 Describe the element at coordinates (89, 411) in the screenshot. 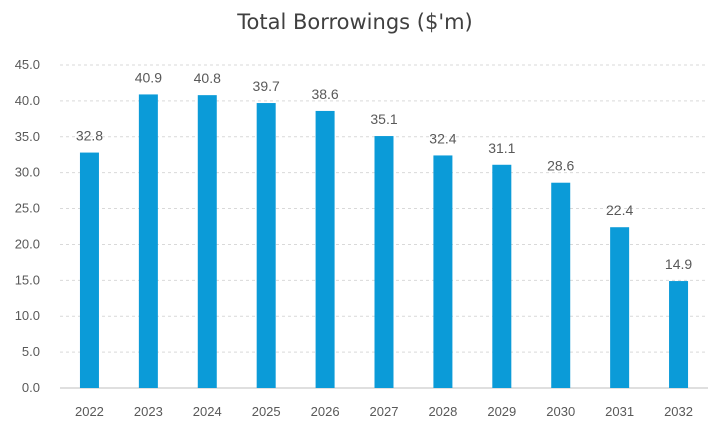

I see `x-tick-label: 2022` at that location.